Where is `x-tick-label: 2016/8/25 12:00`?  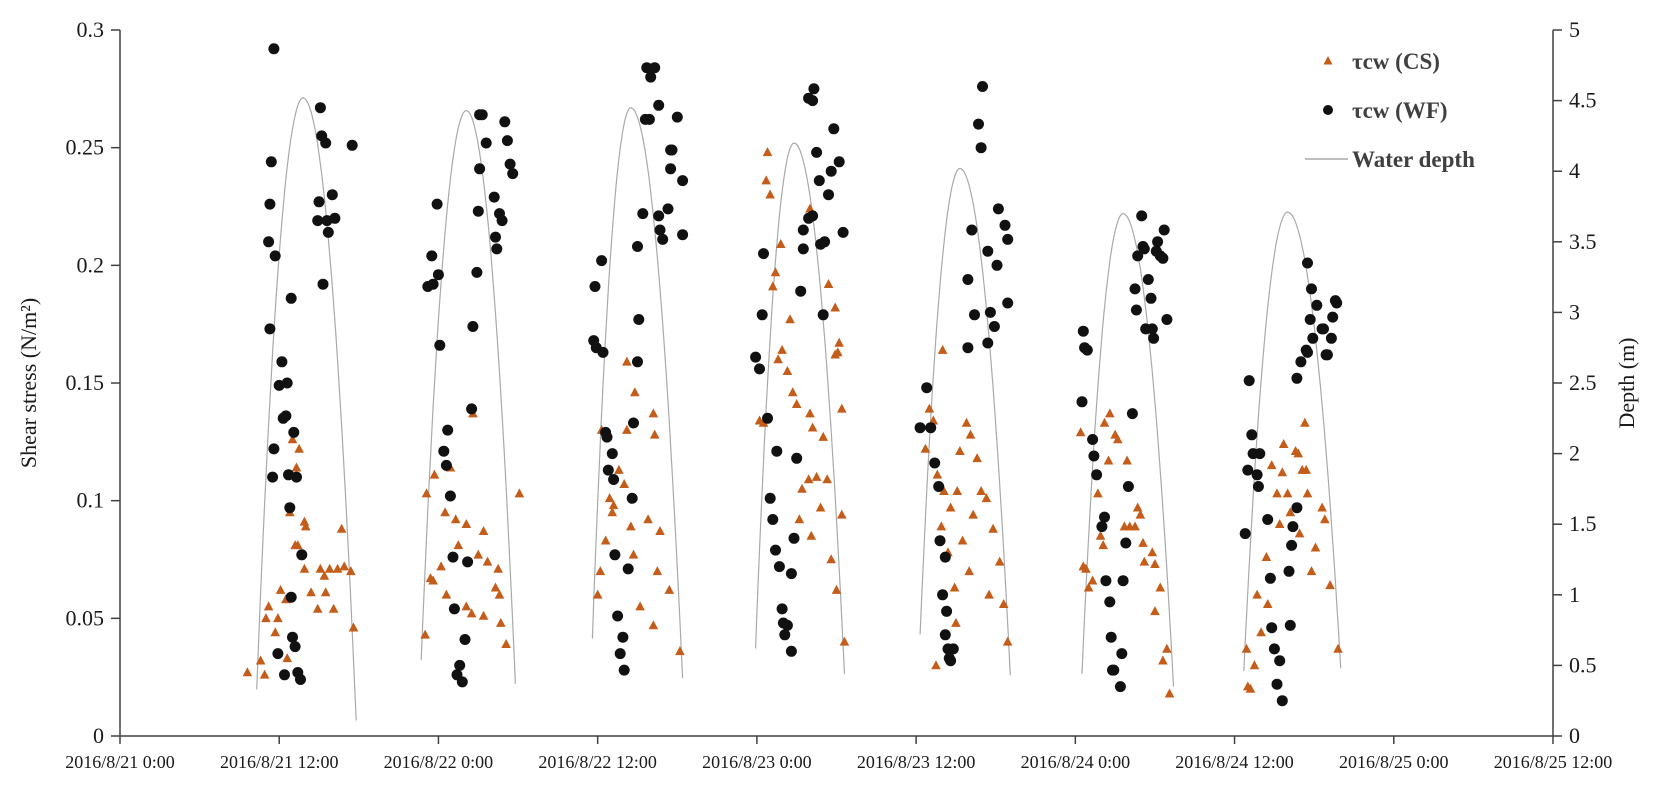 x-tick-label: 2016/8/25 12:00 is located at coordinates (1553, 762).